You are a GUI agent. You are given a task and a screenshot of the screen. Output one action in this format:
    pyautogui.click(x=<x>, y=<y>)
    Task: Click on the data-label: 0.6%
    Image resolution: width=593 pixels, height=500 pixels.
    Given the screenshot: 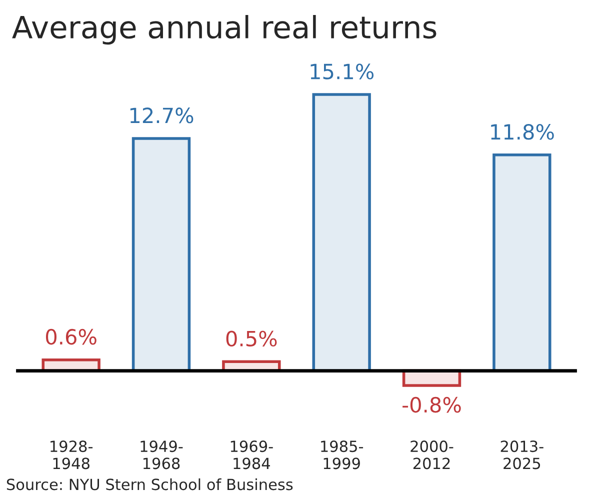 What is the action you would take?
    pyautogui.click(x=71, y=336)
    